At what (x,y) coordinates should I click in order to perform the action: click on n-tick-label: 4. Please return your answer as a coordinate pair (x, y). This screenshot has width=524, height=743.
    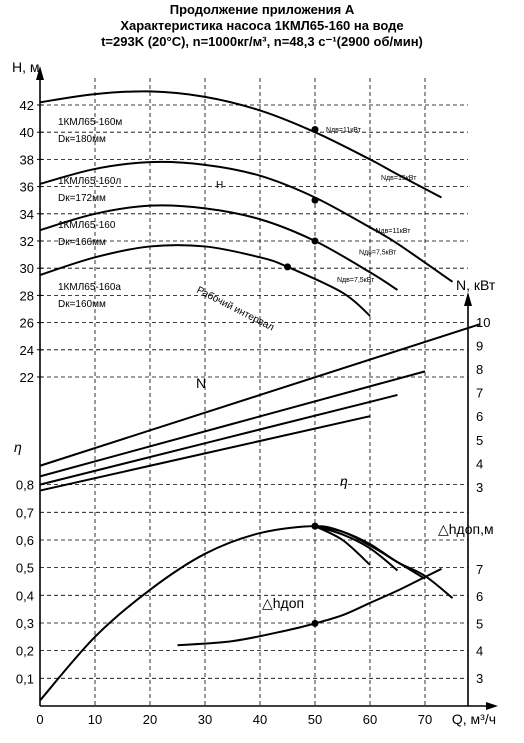
    Looking at the image, I should click on (479, 463).